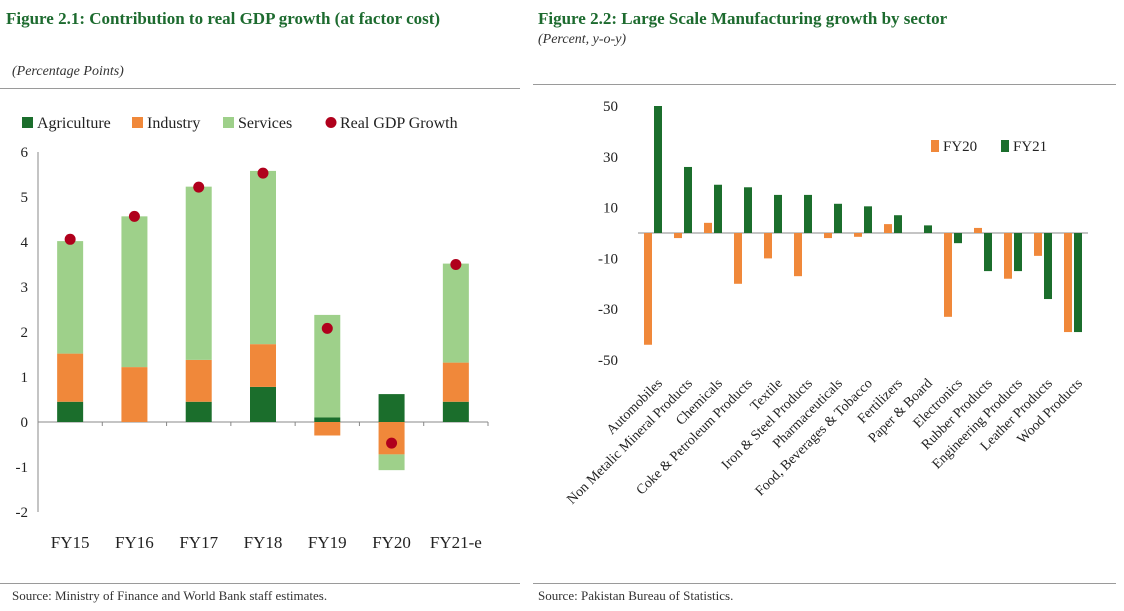  I want to click on y-tick-label: 2, so click(25, 333).